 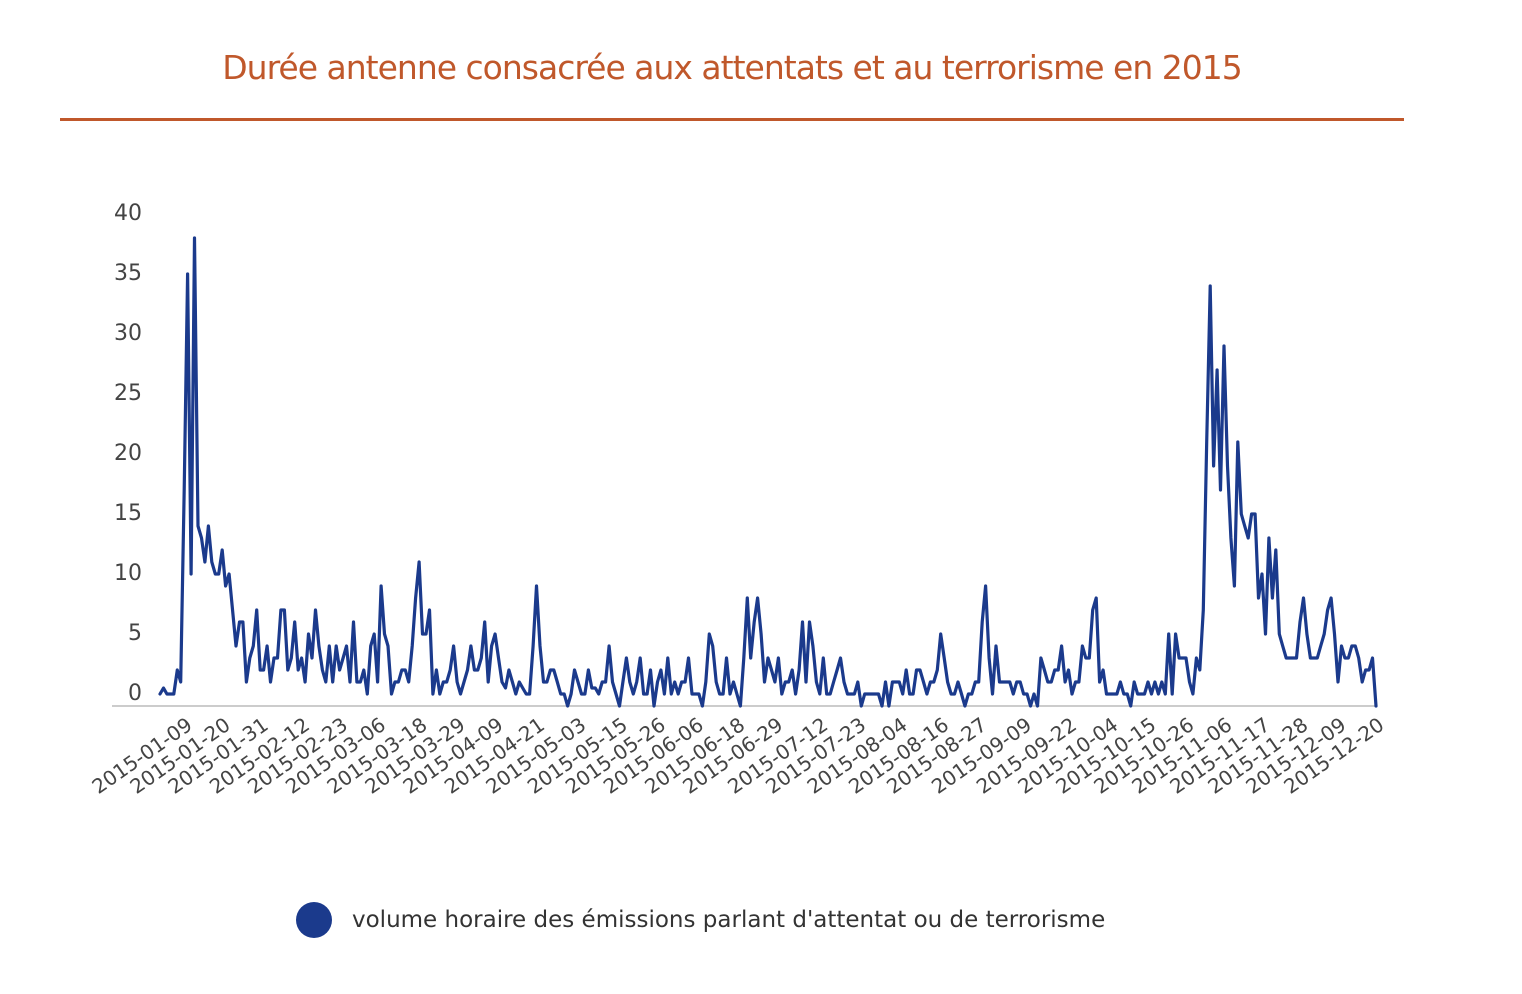 I want to click on y-tick-label: 20, so click(x=128, y=453).